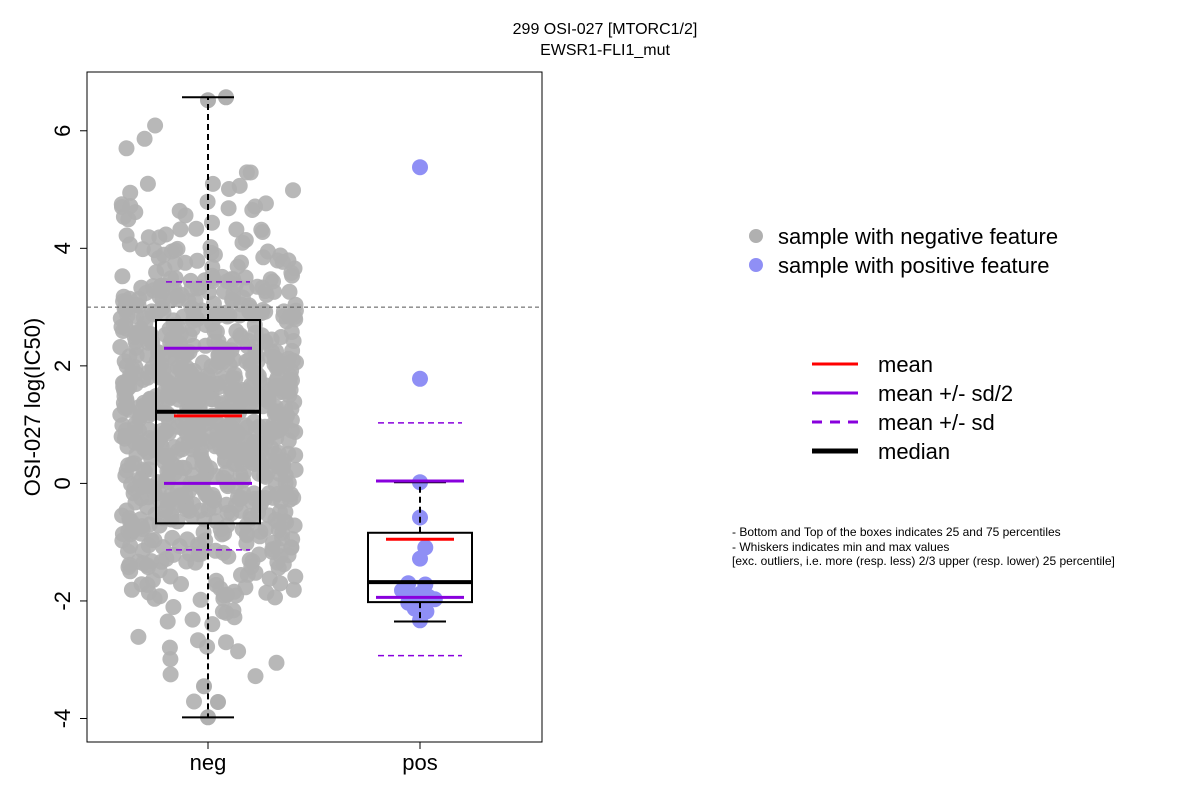 Image resolution: width=1200 pixels, height=800 pixels. I want to click on y-tick-label: 0, so click(62, 483).